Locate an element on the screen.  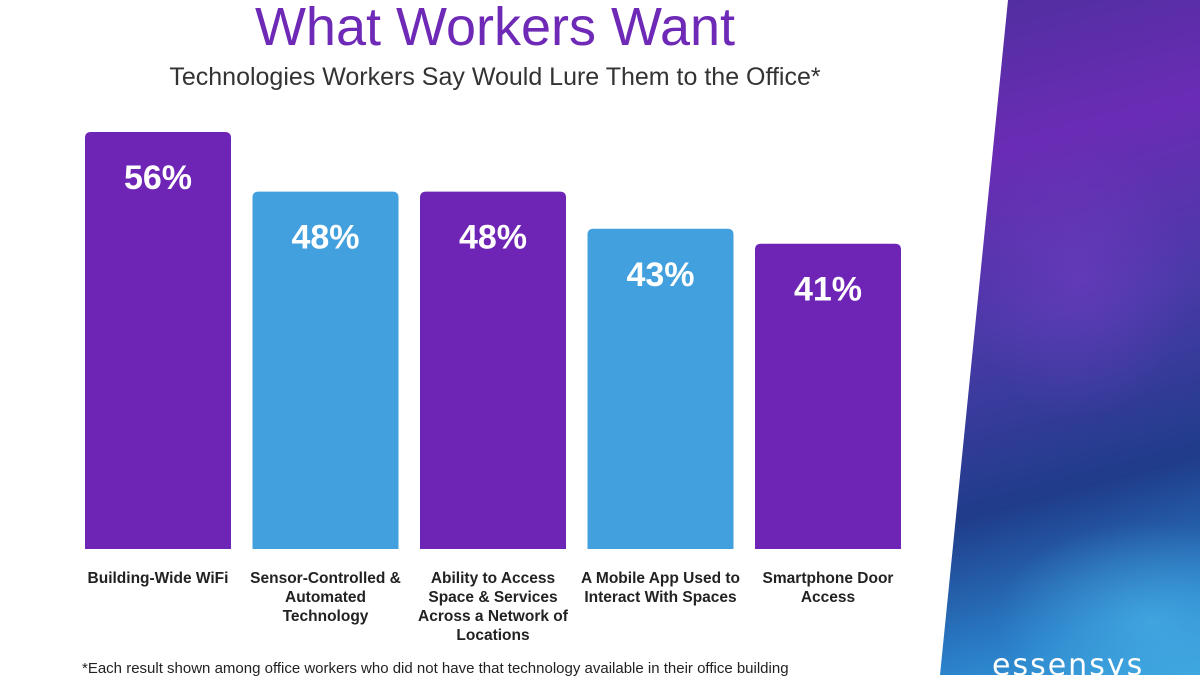
bar-value-label-5: 41% is located at coordinates (828, 290).